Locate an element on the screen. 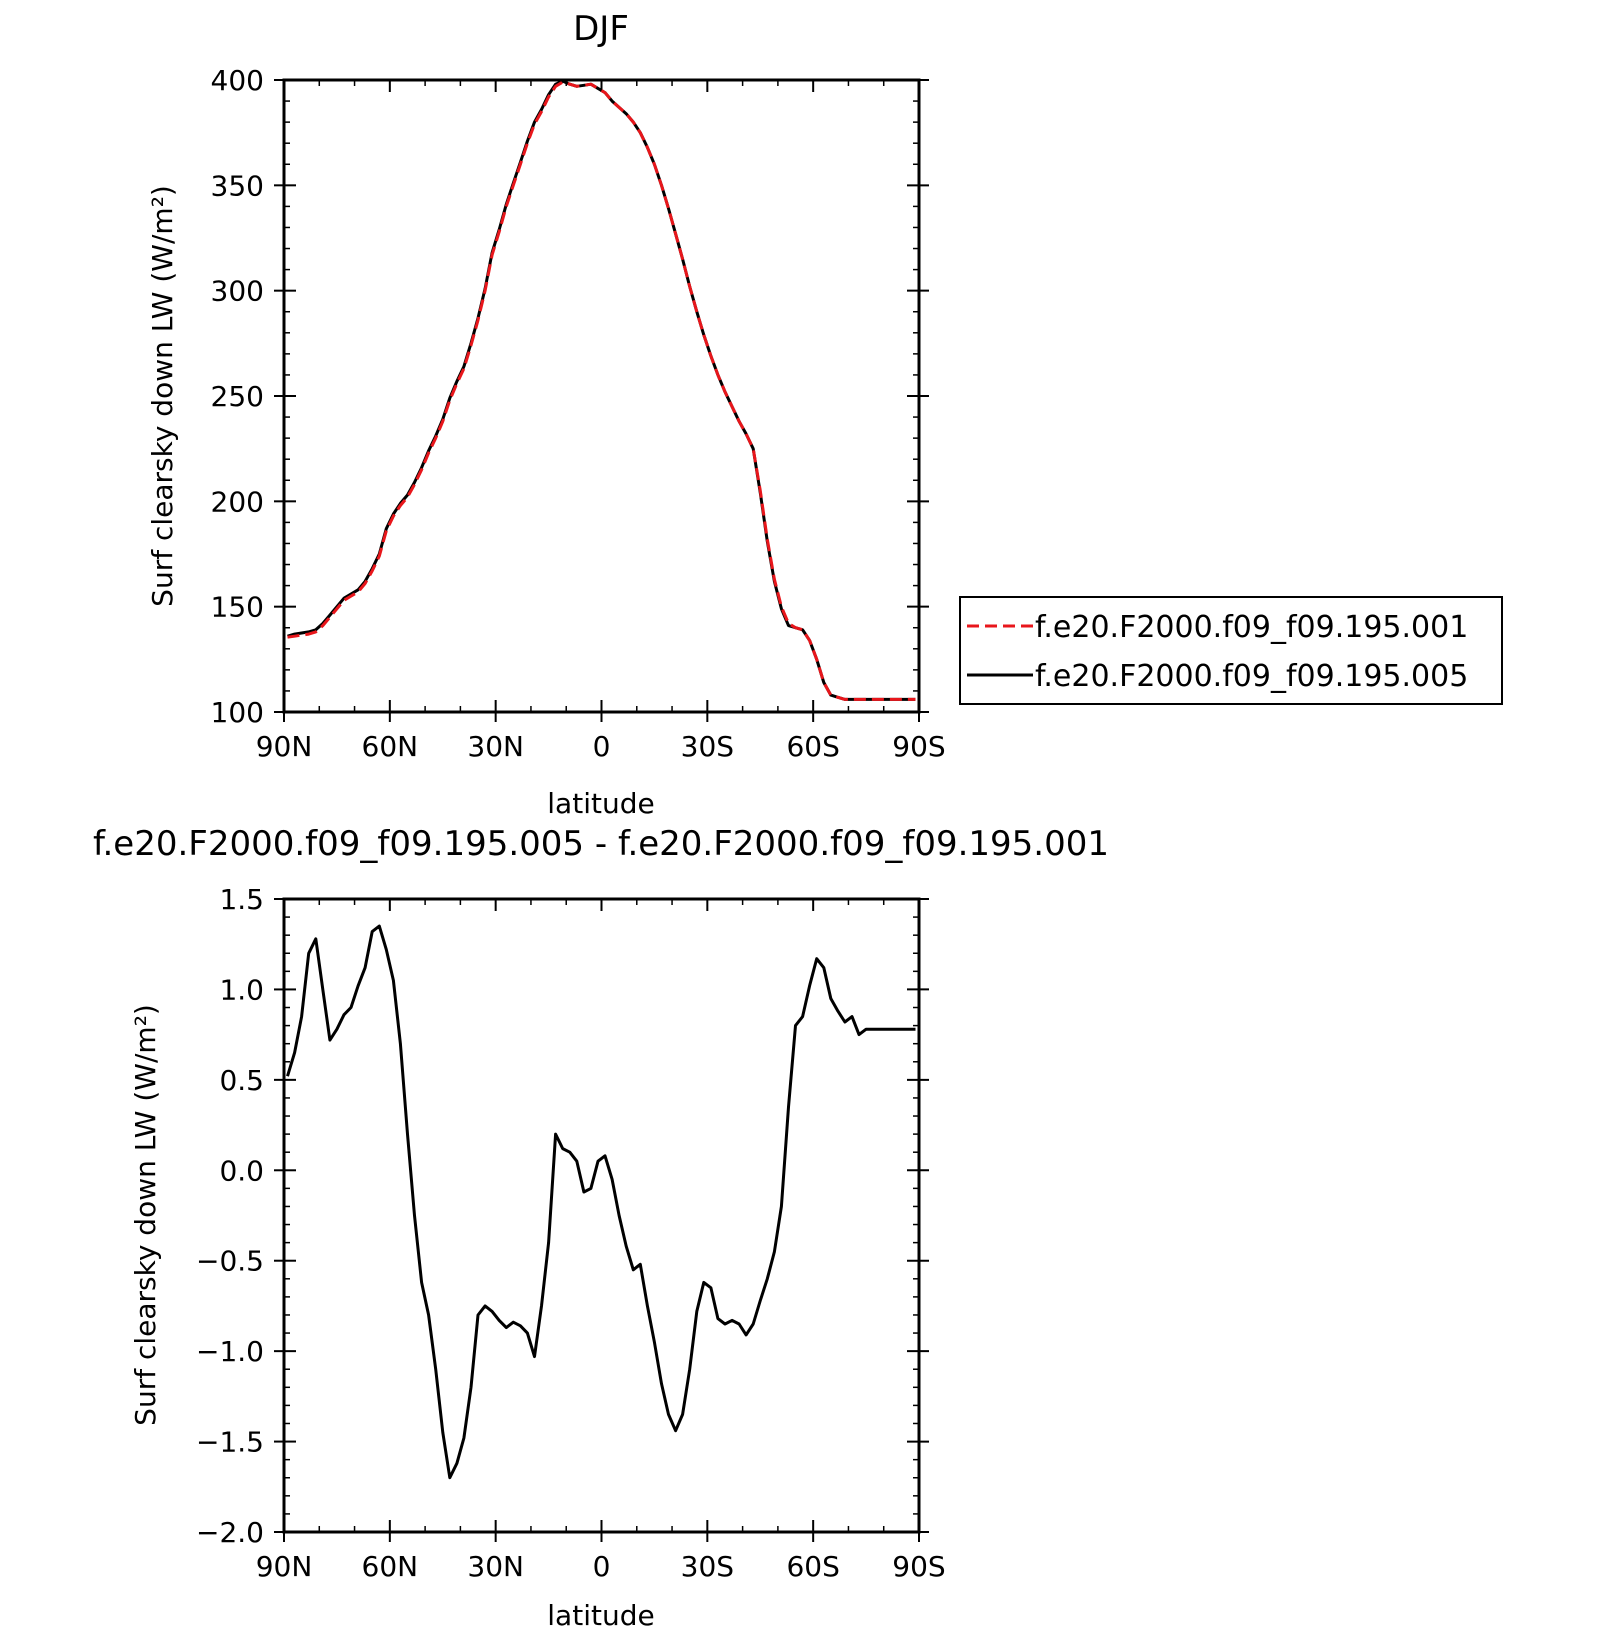 The image size is (1599, 1635). top-chart-y-tick-label: 200 is located at coordinates (237, 501).